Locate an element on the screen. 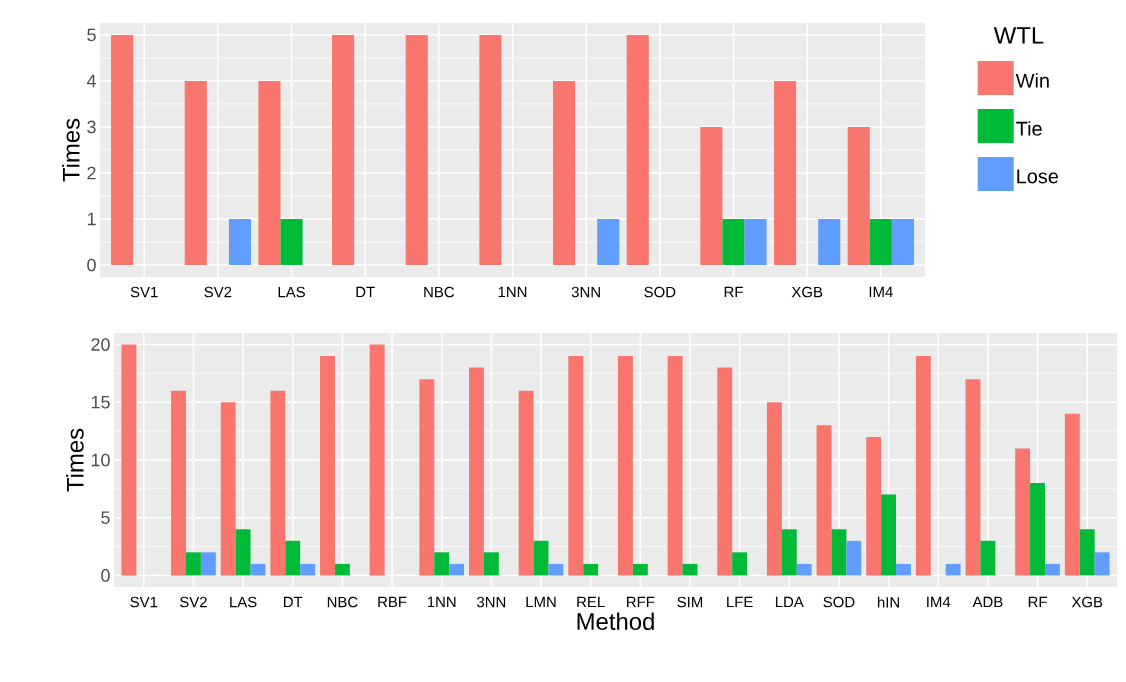 The width and height of the screenshot is (1126, 682). x-tick-label: REL is located at coordinates (591, 602).